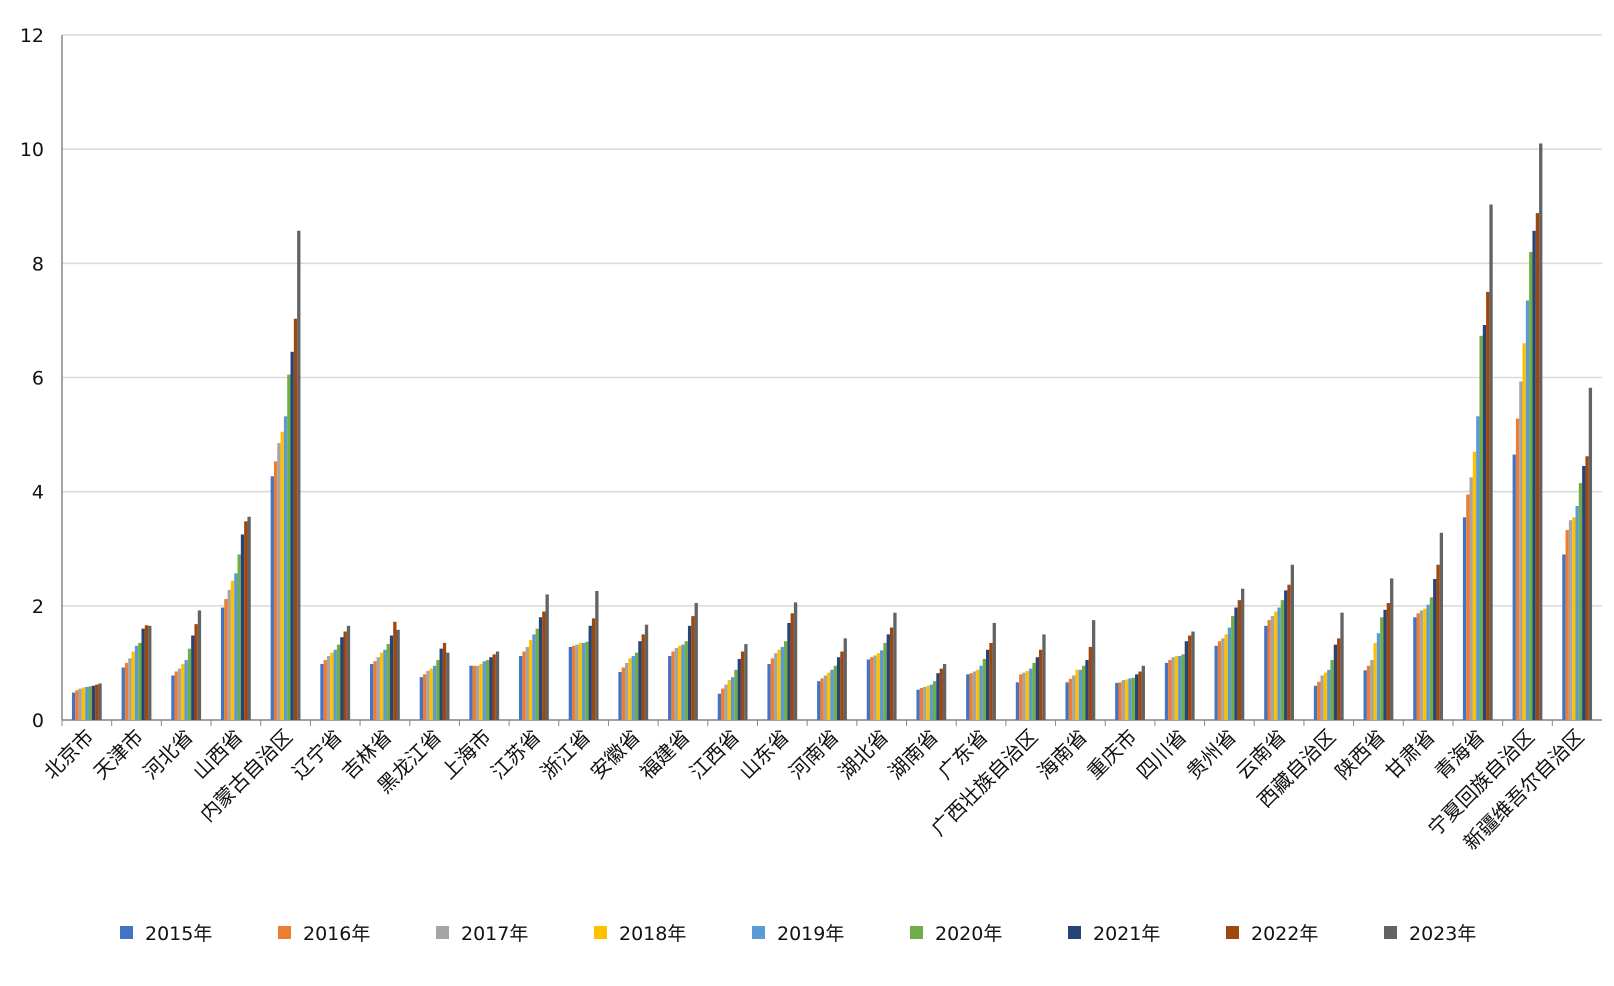  What do you see at coordinates (968, 934) in the screenshot?
I see `legend-label: 2020年` at bounding box center [968, 934].